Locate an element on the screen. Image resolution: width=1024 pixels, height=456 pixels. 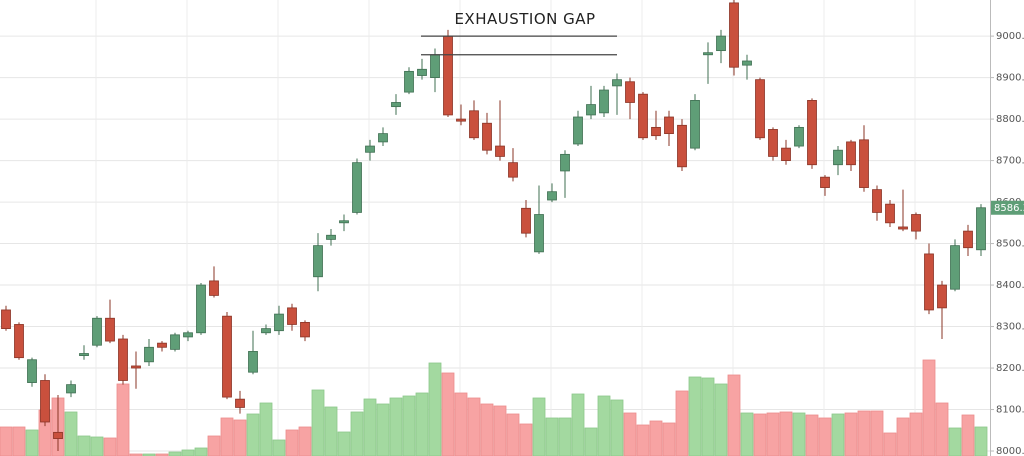
y-tick-label: 8900.00 is located at coordinates (1010, 78).